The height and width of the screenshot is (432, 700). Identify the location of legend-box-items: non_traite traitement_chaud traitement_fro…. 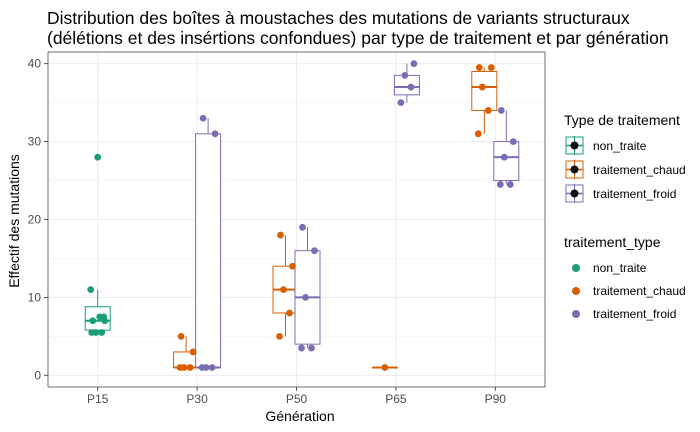
(625, 169).